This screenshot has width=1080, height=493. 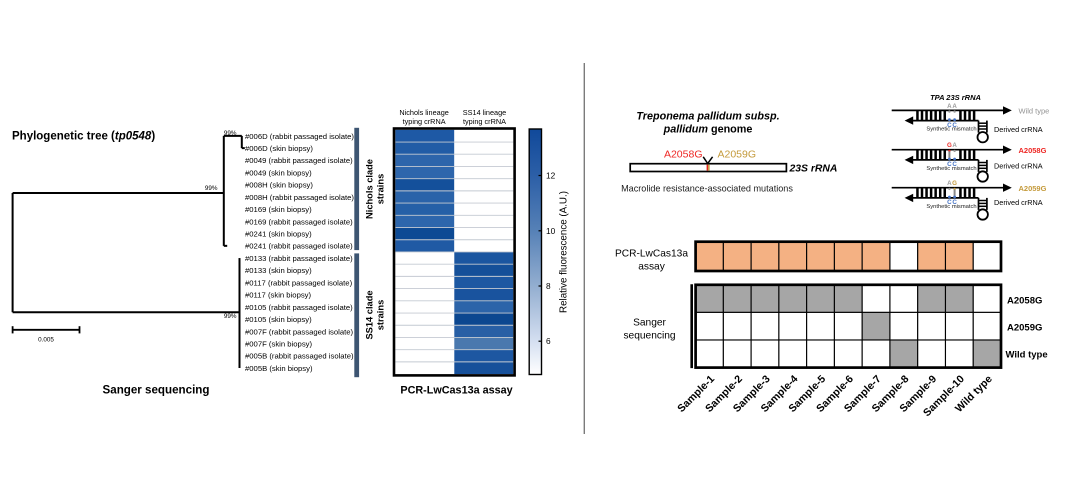 What do you see at coordinates (299, 160) in the screenshot?
I see `svg-text:#0049 (rabbit passaged isolate: #0049 (rabbit passaged isolate)` at bounding box center [299, 160].